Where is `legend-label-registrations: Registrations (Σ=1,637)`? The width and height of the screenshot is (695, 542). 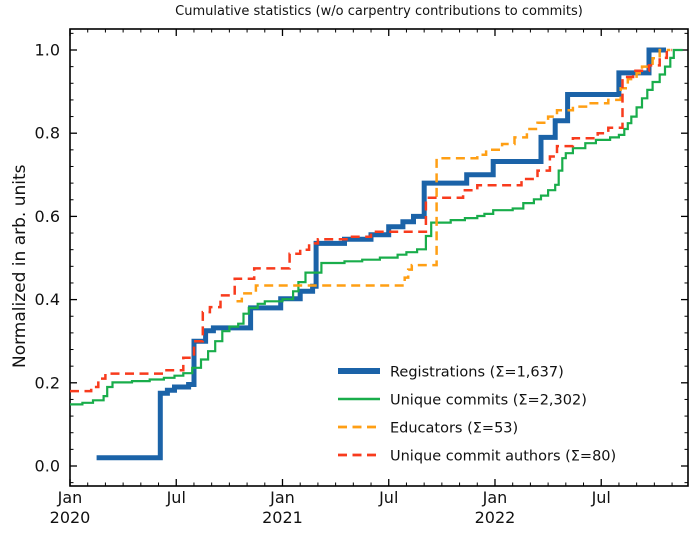
legend-label-registrations: Registrations (Σ=1,637) is located at coordinates (477, 373).